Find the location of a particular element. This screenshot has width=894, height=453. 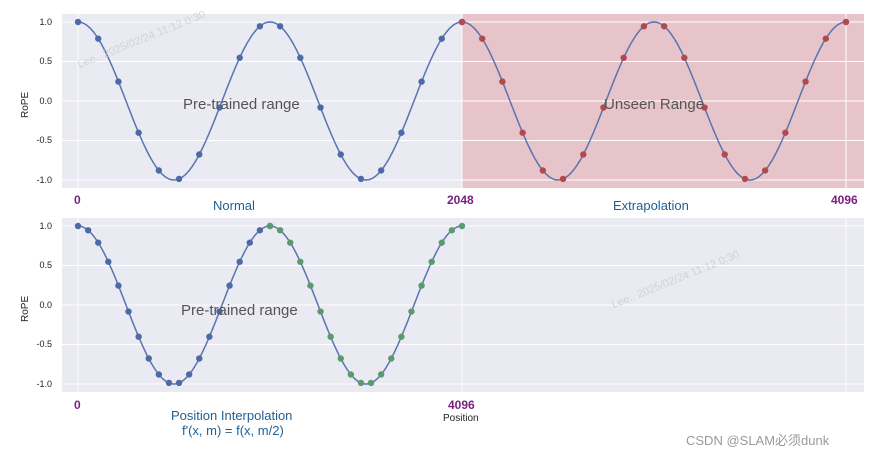

top-x-mark-4096: 4096 is located at coordinates (844, 200).